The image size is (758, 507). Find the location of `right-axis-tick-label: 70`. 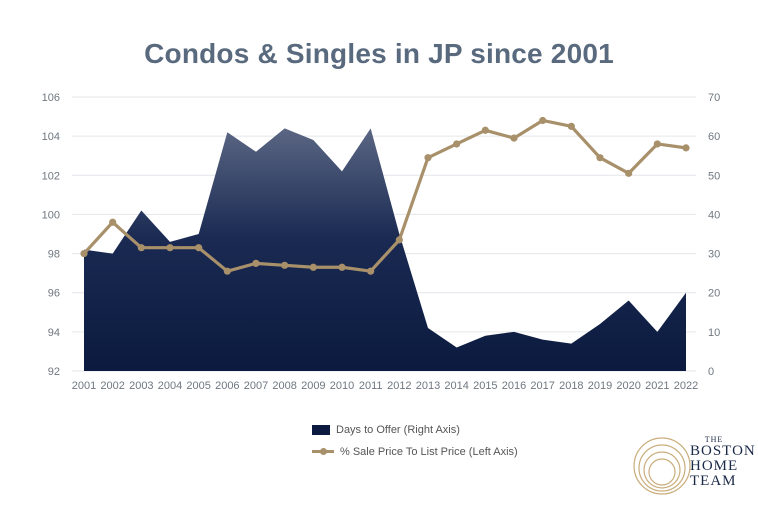

right-axis-tick-label: 70 is located at coordinates (714, 98).